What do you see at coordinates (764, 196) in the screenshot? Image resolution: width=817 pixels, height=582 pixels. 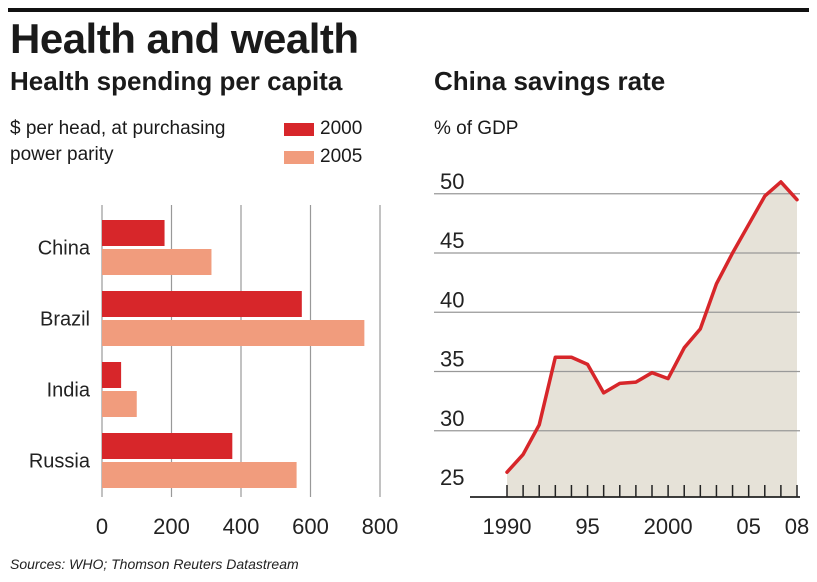 I see `savings-point-2006` at bounding box center [764, 196].